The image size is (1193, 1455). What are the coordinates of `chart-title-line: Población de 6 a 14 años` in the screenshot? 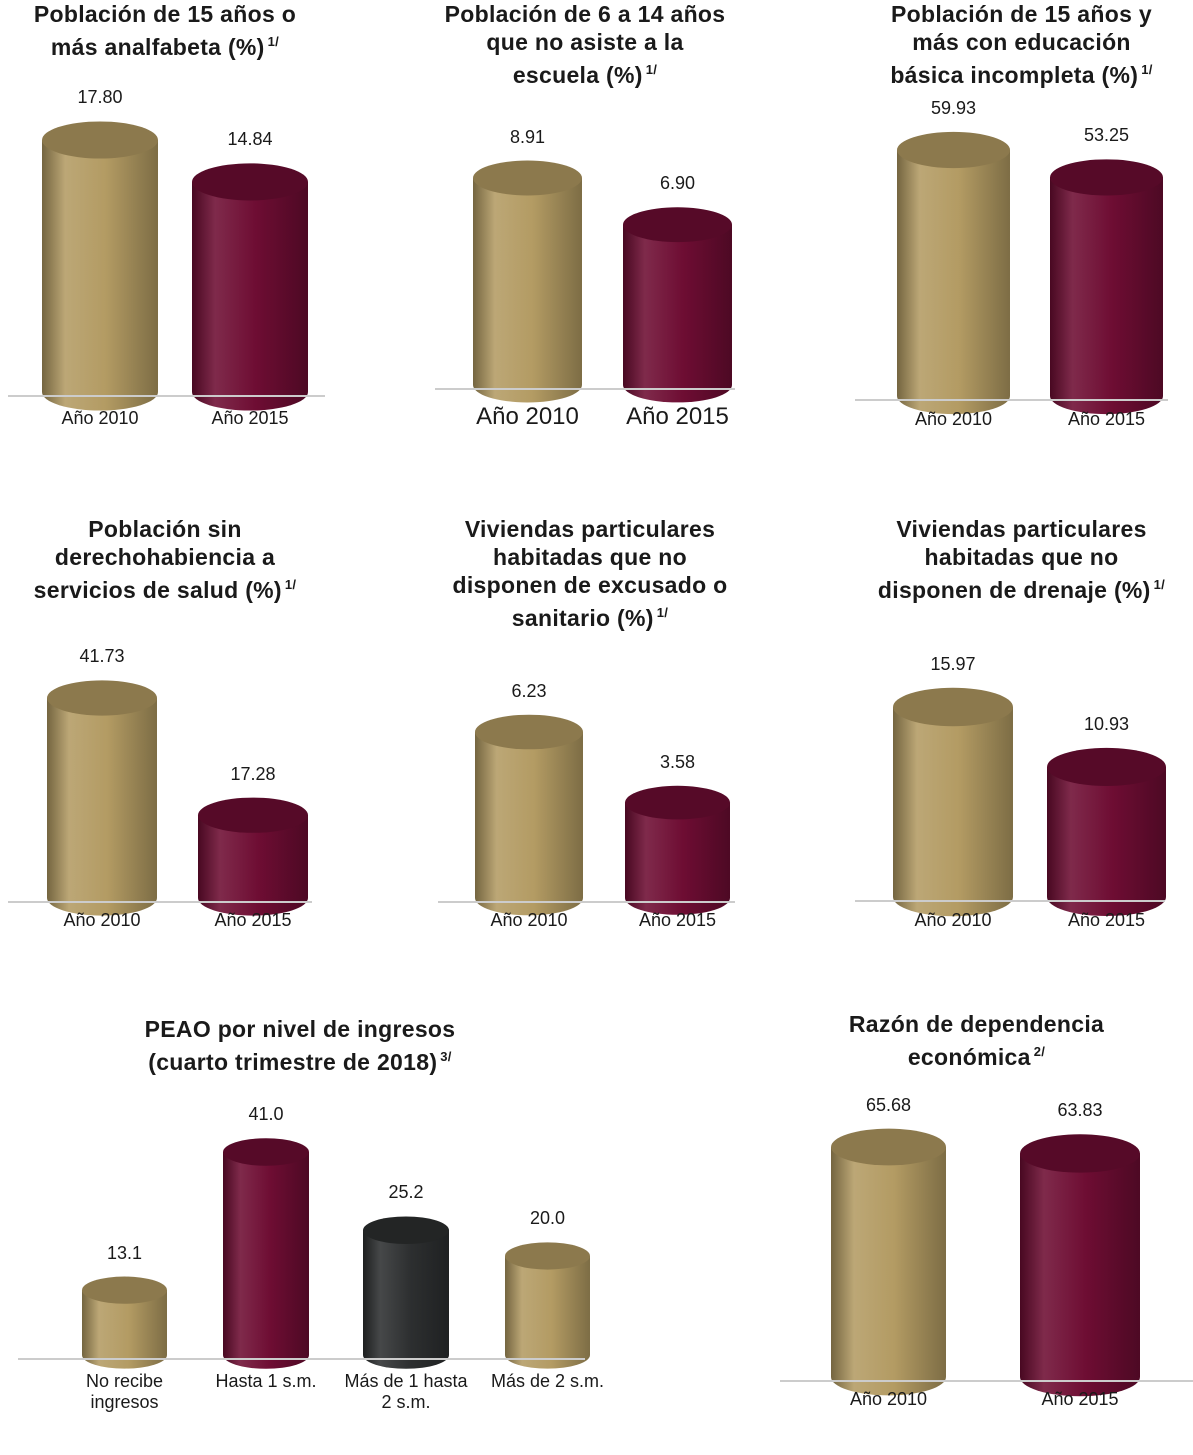 It's located at (585, 14).